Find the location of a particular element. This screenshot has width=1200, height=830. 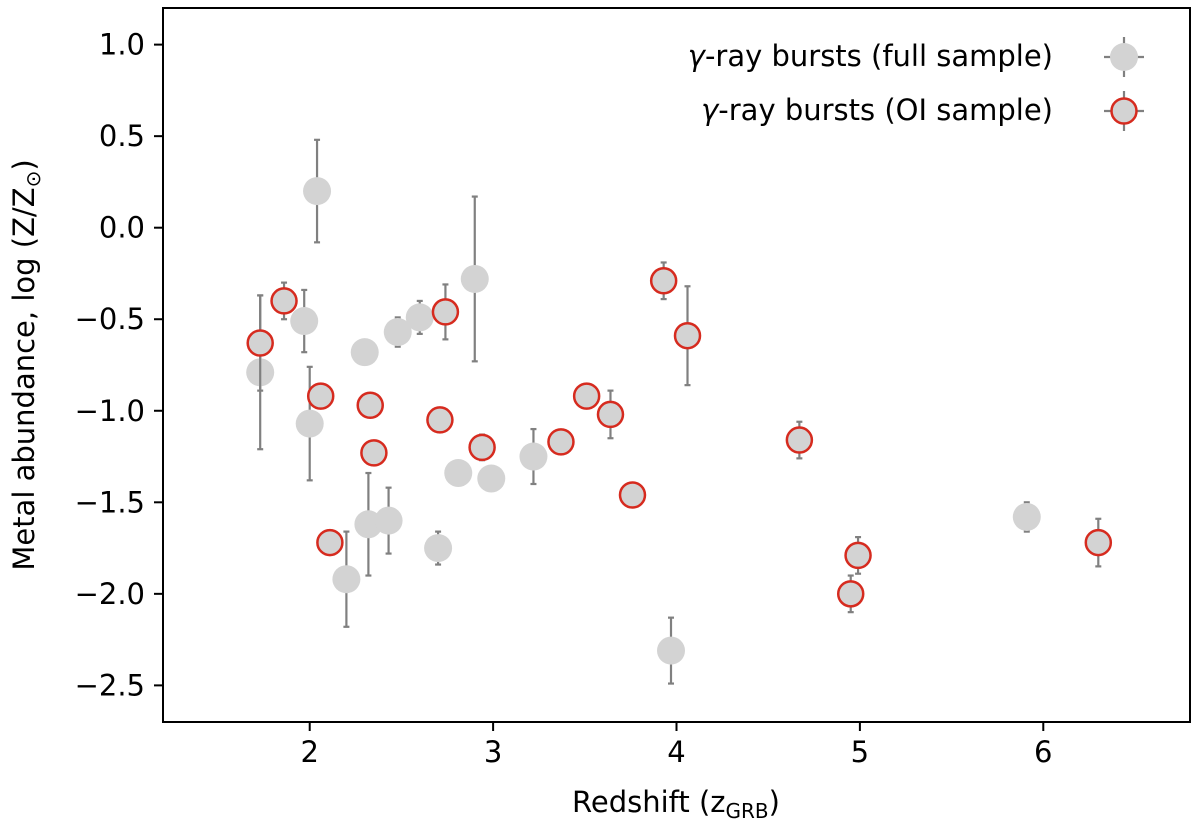

legend-marker-full is located at coordinates (1124, 57).